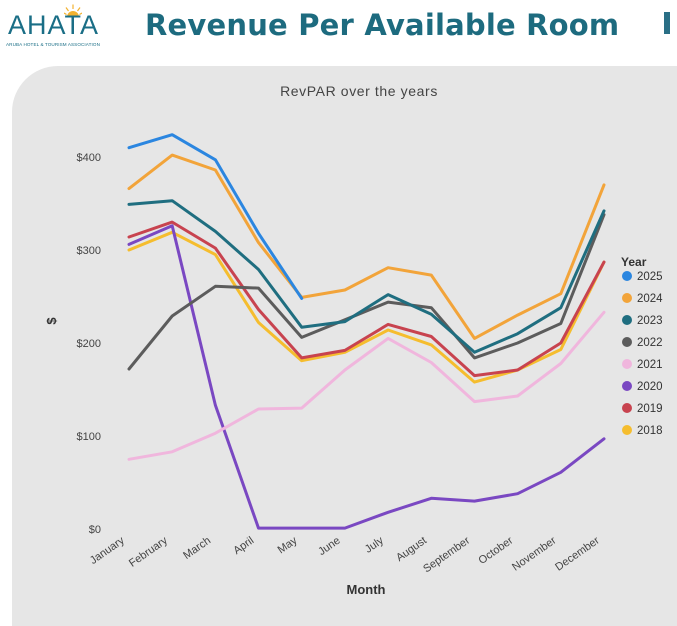  I want to click on legend-marker-2025, so click(627, 276).